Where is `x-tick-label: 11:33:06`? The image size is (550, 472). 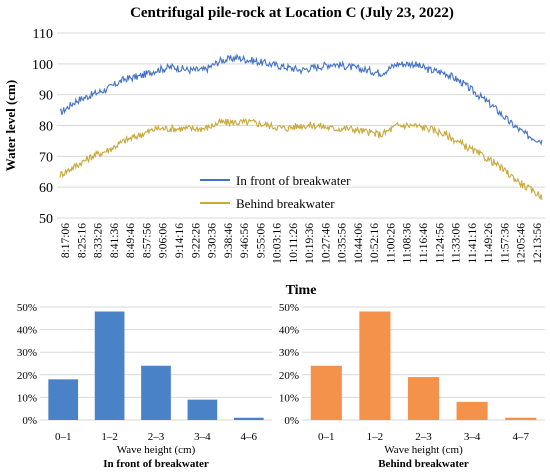 x-tick-label: 11:33:06 is located at coordinates (457, 243).